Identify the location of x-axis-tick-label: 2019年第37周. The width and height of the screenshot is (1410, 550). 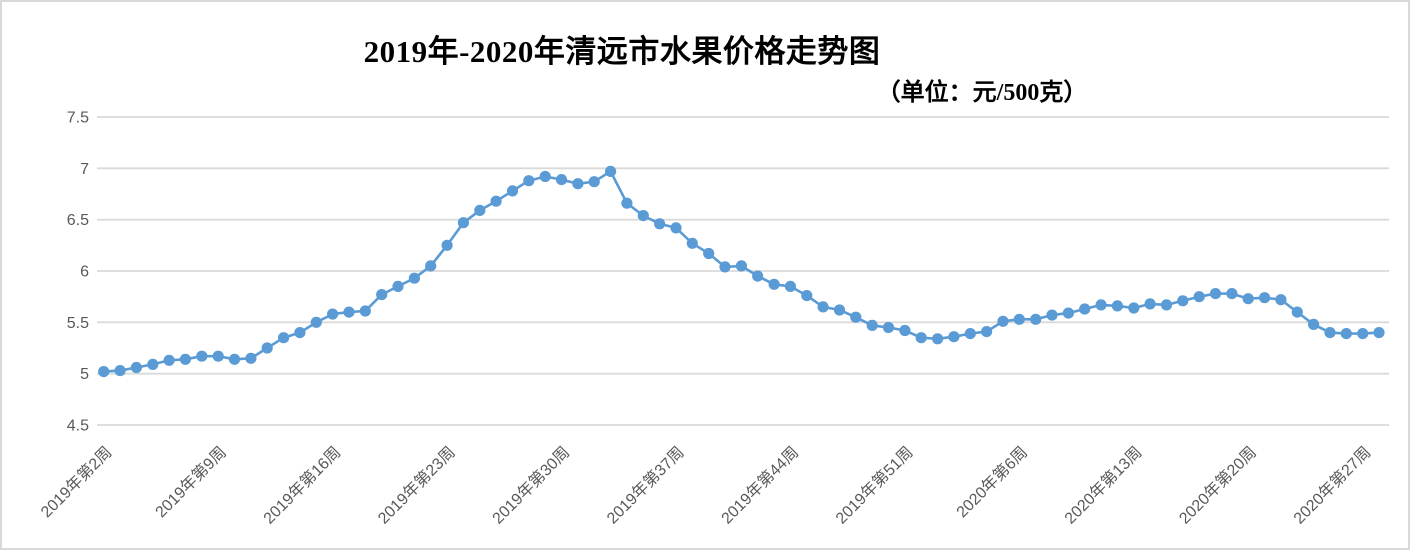
(645, 485).